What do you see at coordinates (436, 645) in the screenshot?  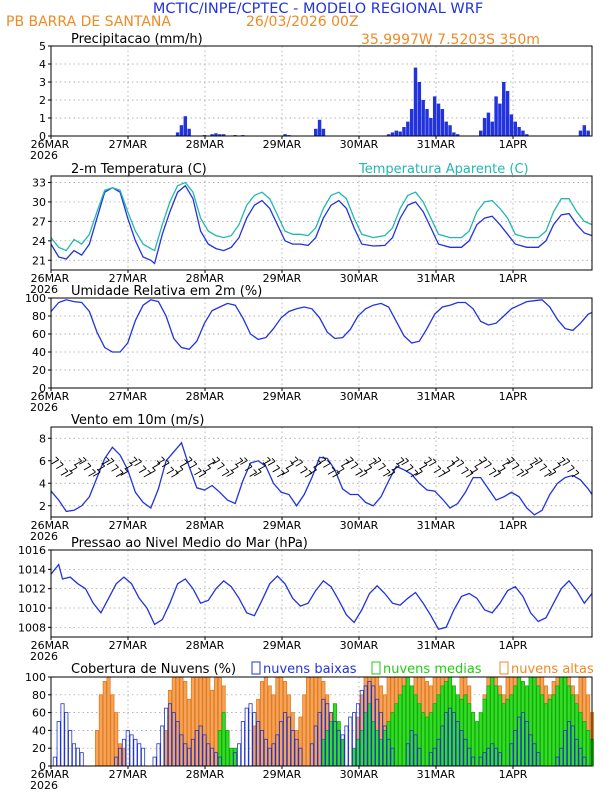 I see `x-tick-label: 31MAR` at bounding box center [436, 645].